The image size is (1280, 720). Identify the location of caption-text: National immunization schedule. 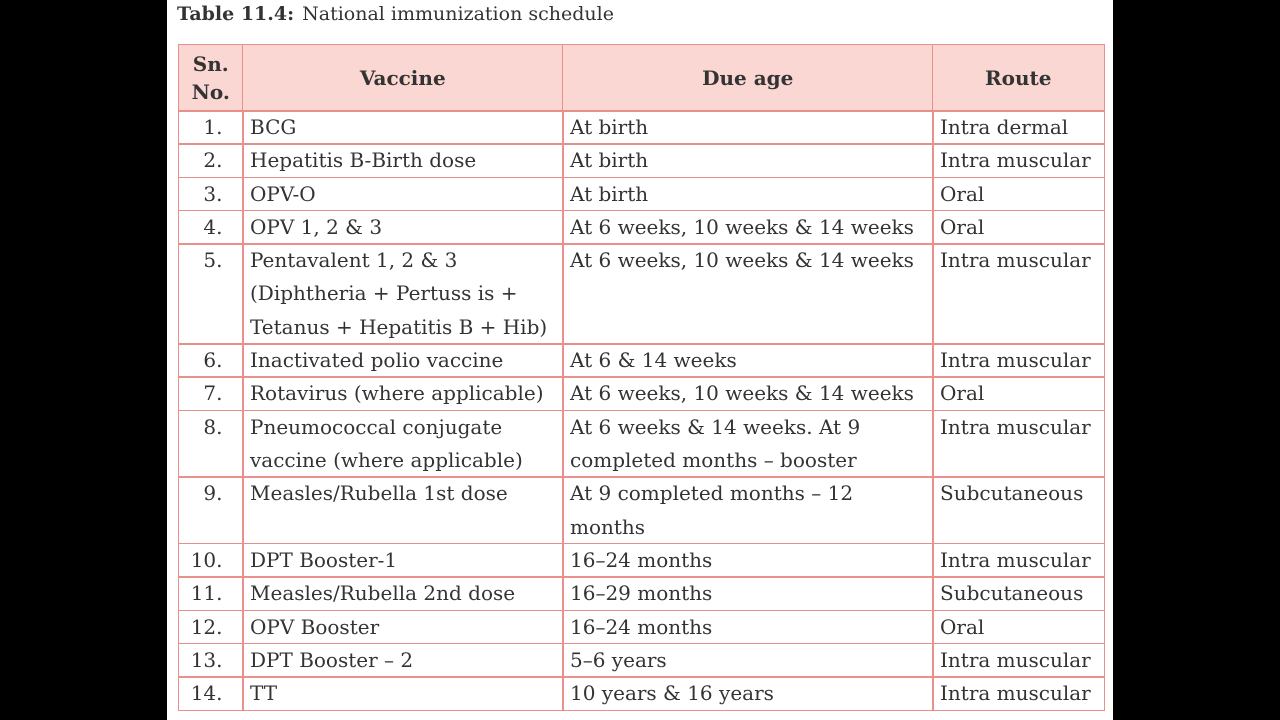
(458, 14).